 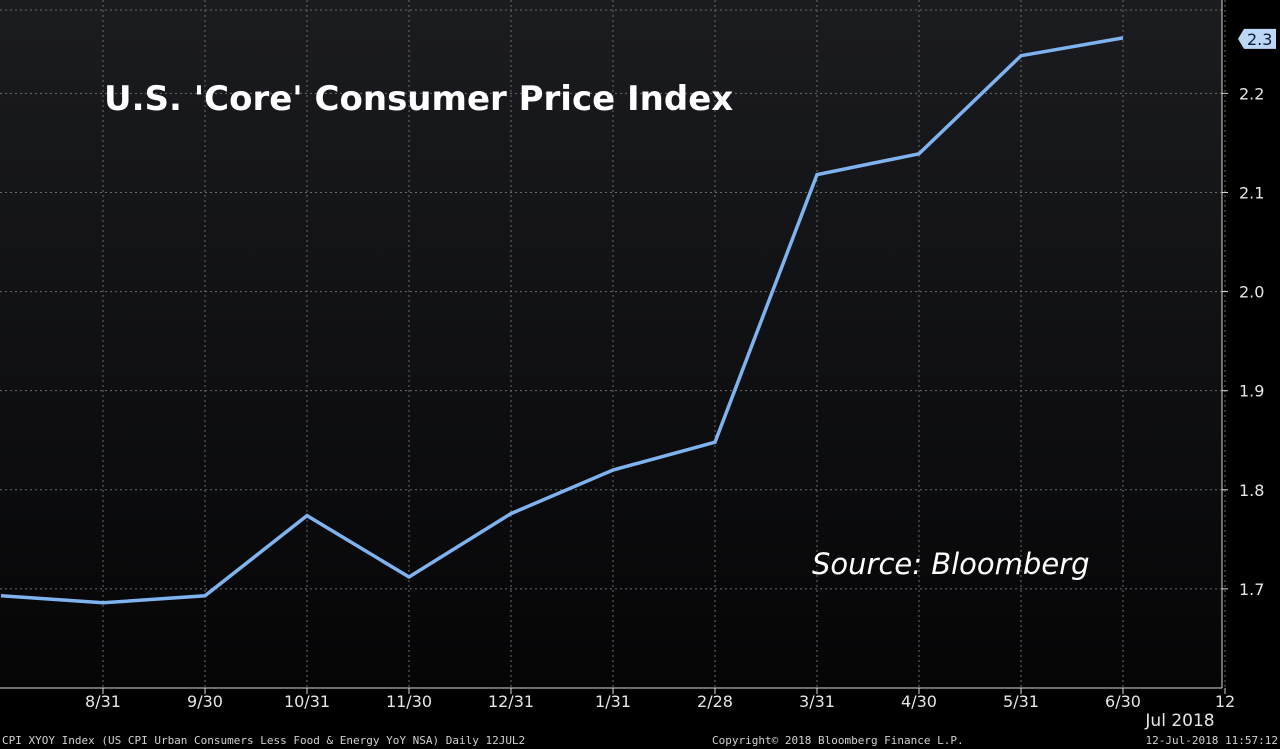 I want to click on x-tick-label: 12, so click(x=1225, y=701).